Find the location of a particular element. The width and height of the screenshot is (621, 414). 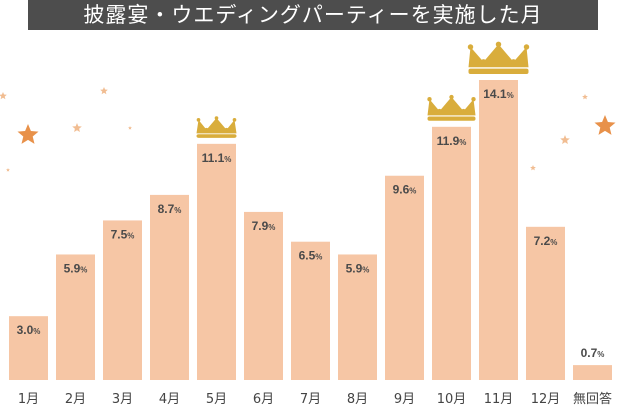

data-label: 3.0% is located at coordinates (29, 330).